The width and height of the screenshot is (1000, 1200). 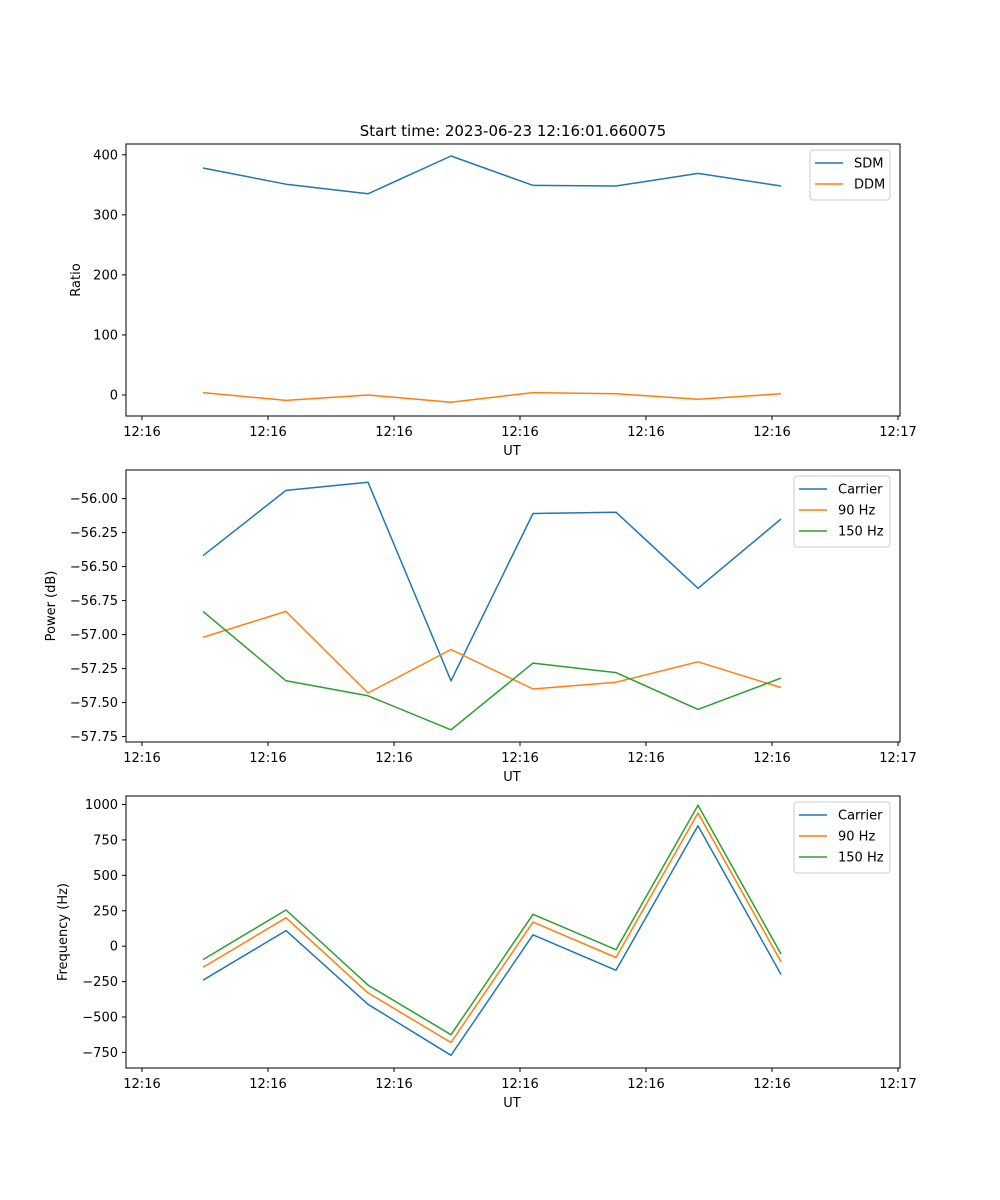 What do you see at coordinates (94, 601) in the screenshot?
I see `y-tick-label: −56.75` at bounding box center [94, 601].